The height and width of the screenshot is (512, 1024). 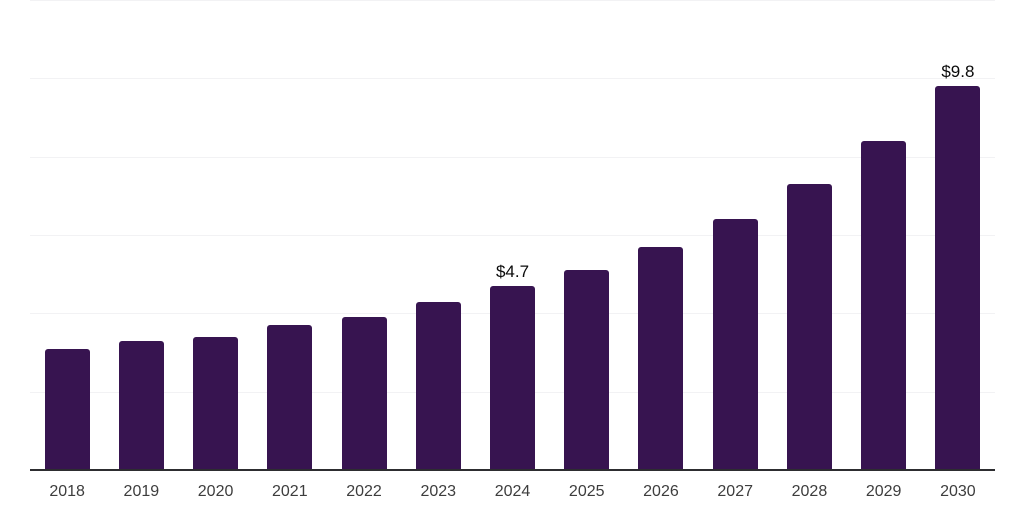 What do you see at coordinates (661, 491) in the screenshot?
I see `x-tick-label-2026: 2026` at bounding box center [661, 491].